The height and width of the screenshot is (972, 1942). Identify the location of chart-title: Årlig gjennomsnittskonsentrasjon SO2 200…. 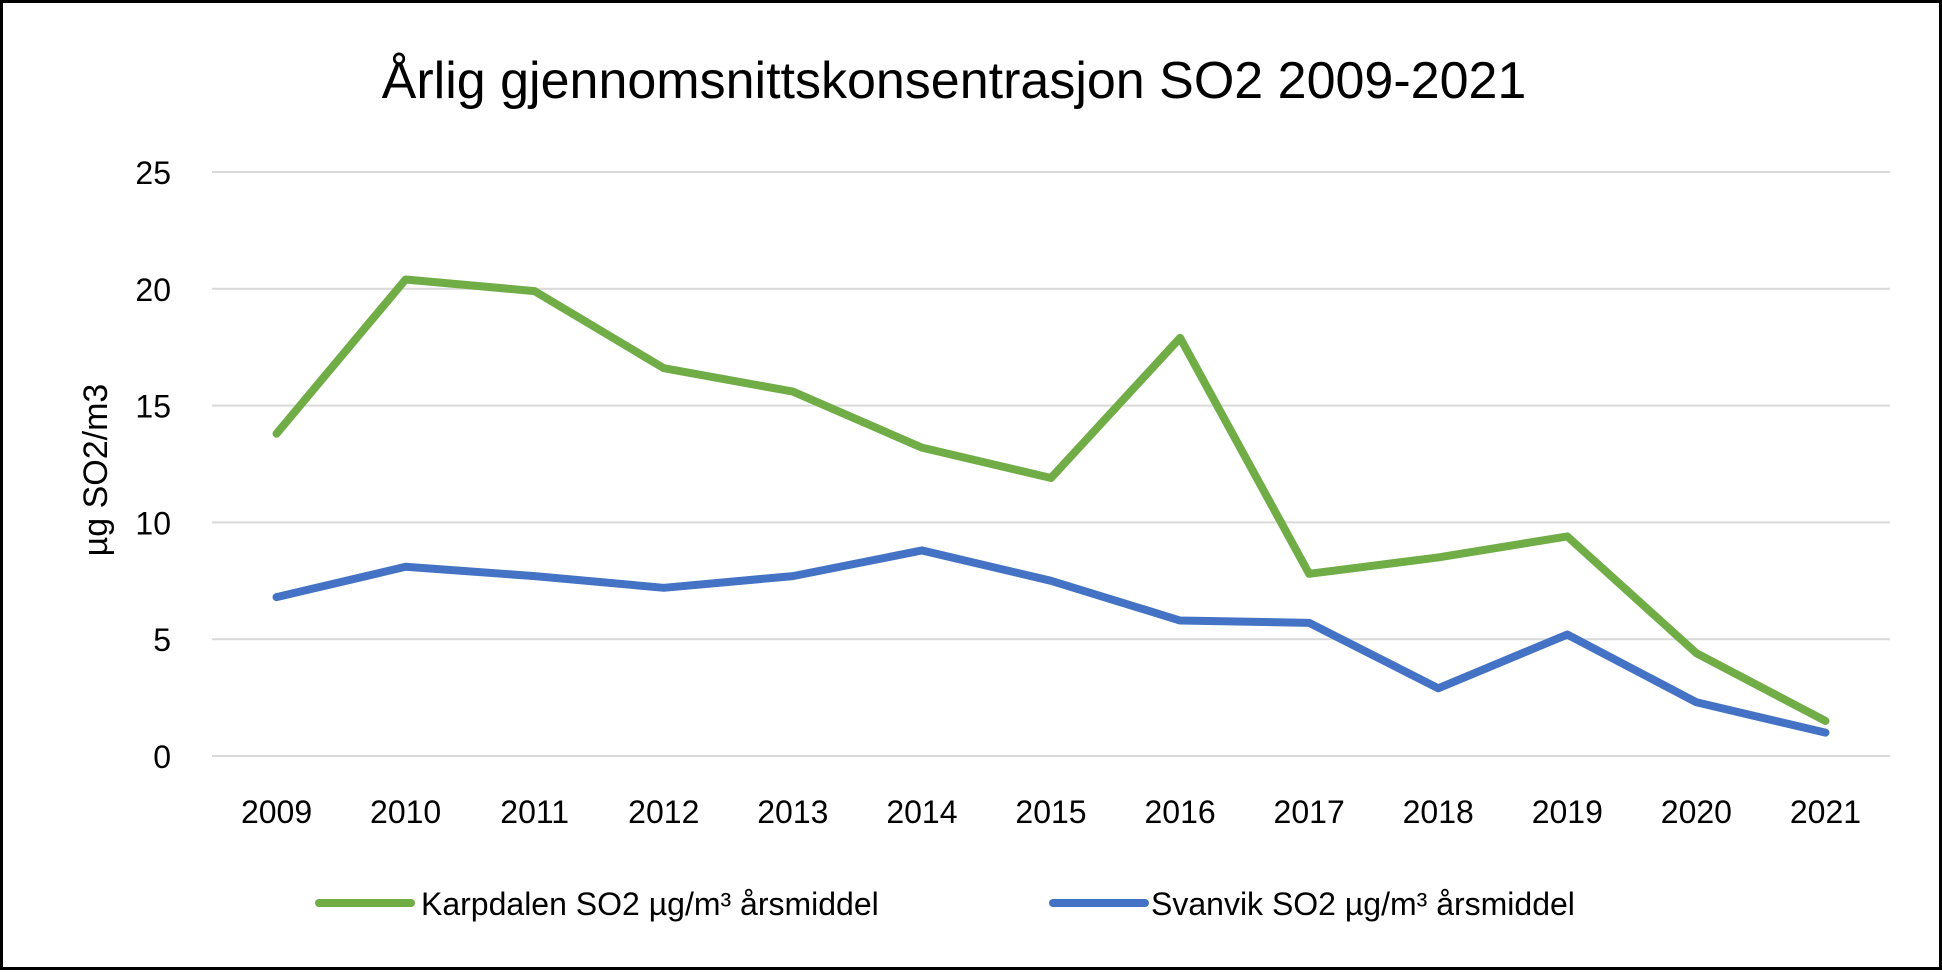
(954, 81).